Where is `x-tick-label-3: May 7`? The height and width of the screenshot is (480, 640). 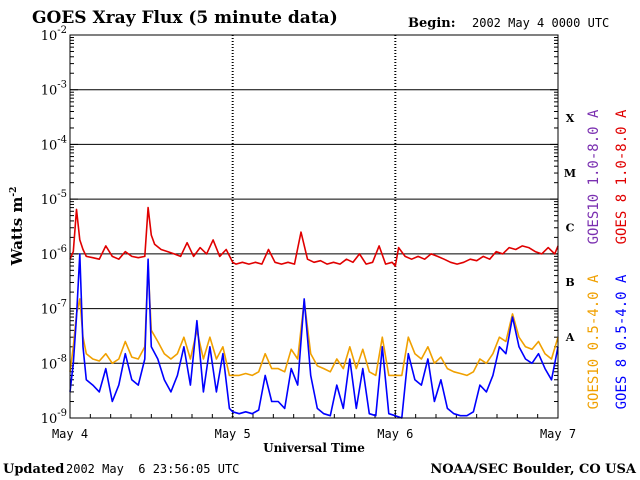
x-tick-label-3: May 7 is located at coordinates (558, 434).